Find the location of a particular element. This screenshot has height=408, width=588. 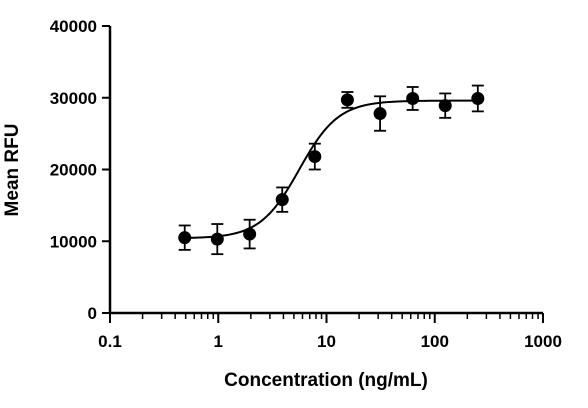

y-axis-title: Mean RFU is located at coordinates (12, 170).